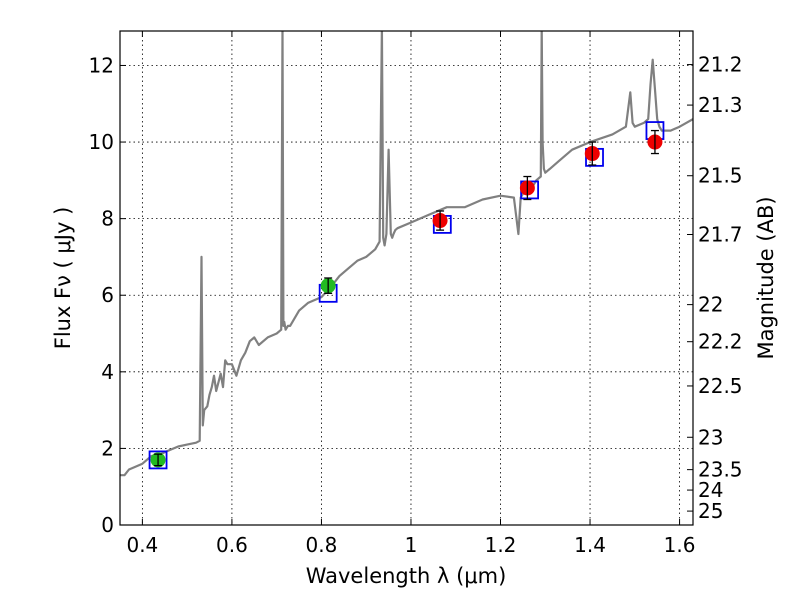 The width and height of the screenshot is (800, 600). I want to click on x-tick-label: 0.8, so click(322, 545).